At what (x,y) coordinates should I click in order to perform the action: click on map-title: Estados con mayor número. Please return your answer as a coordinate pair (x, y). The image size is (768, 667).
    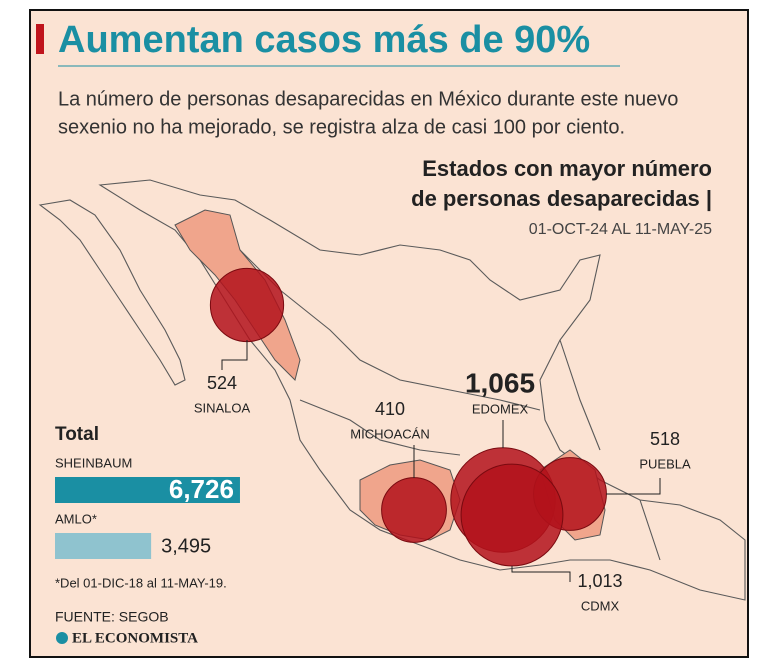
    Looking at the image, I should click on (567, 168).